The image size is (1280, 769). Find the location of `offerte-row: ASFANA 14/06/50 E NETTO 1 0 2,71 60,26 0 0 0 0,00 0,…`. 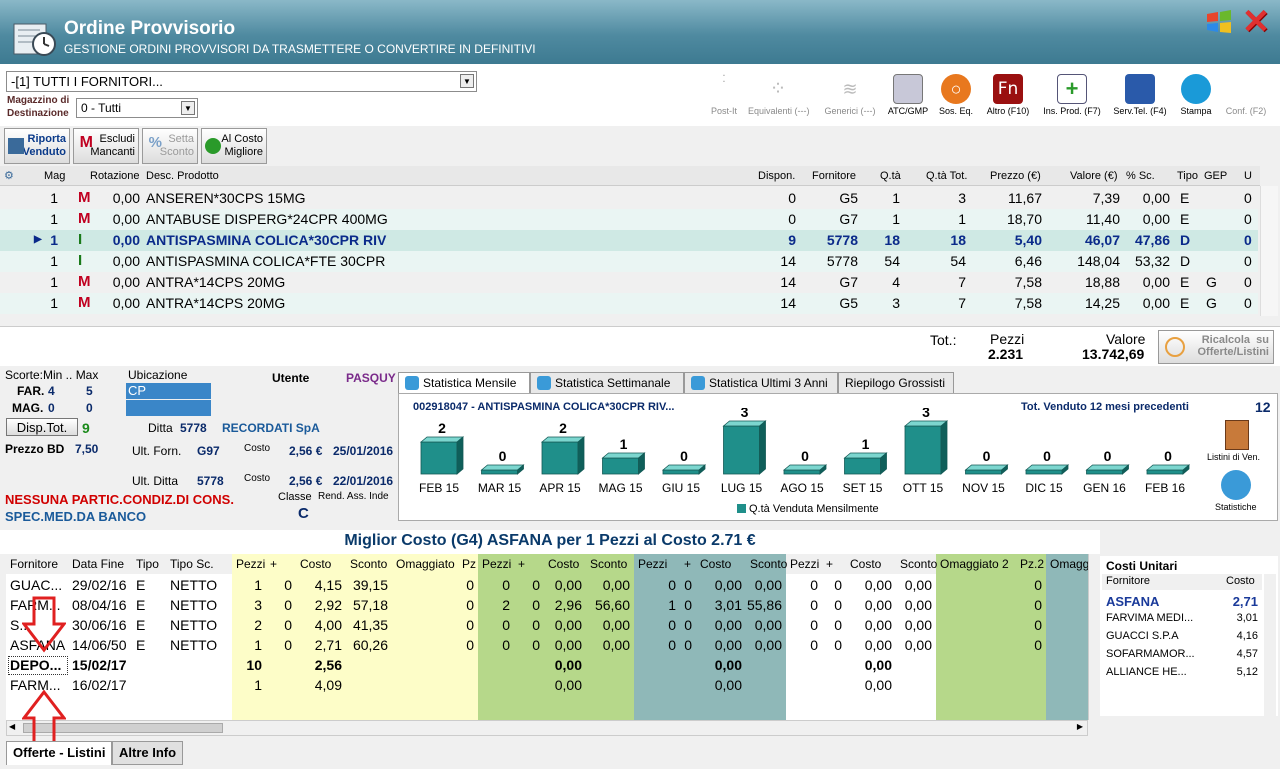

offerte-row: ASFANA 14/06/50 E NETTO 1 0 2,71 60,26 0 0 0 0,00 0,… is located at coordinates (547, 646).